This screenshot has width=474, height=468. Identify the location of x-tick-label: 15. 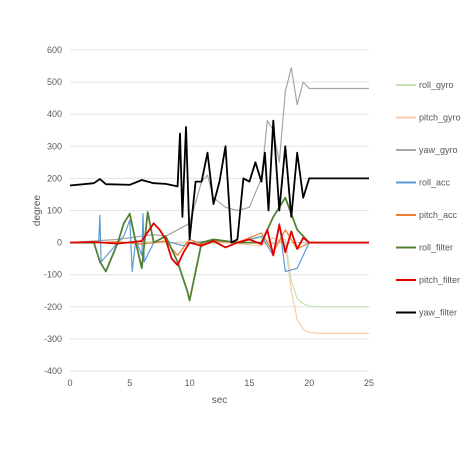
(249, 383).